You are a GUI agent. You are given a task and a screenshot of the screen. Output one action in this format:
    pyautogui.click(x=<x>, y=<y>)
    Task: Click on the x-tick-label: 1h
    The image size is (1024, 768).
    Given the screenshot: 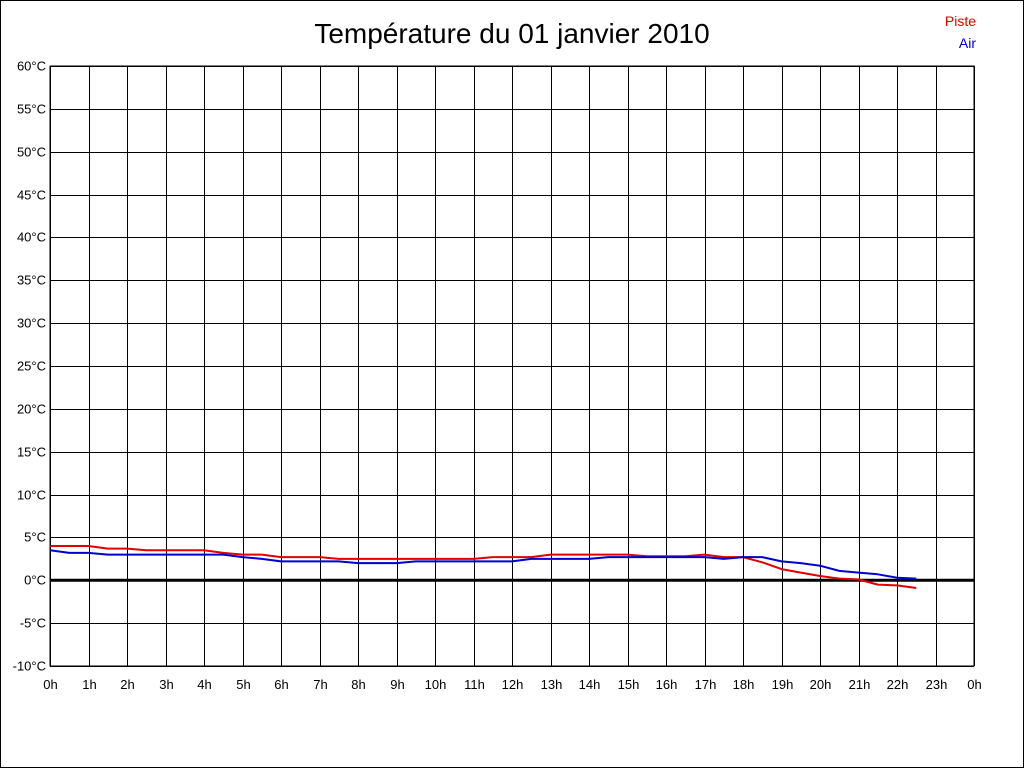 What is the action you would take?
    pyautogui.click(x=89, y=684)
    